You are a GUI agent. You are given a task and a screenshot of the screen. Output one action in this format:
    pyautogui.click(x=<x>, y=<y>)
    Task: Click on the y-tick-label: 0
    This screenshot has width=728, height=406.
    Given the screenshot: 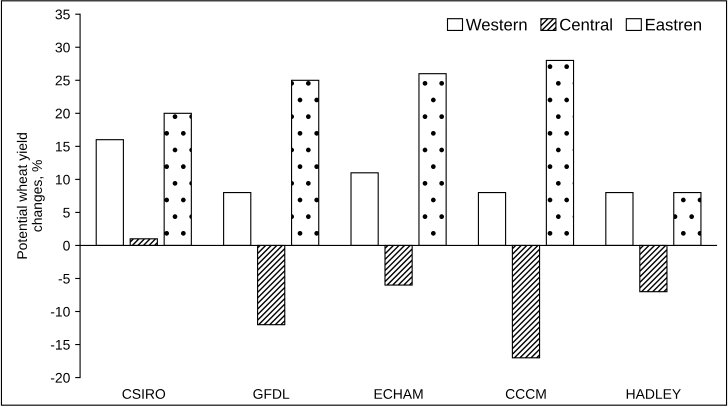 What is the action you would take?
    pyautogui.click(x=66, y=245)
    